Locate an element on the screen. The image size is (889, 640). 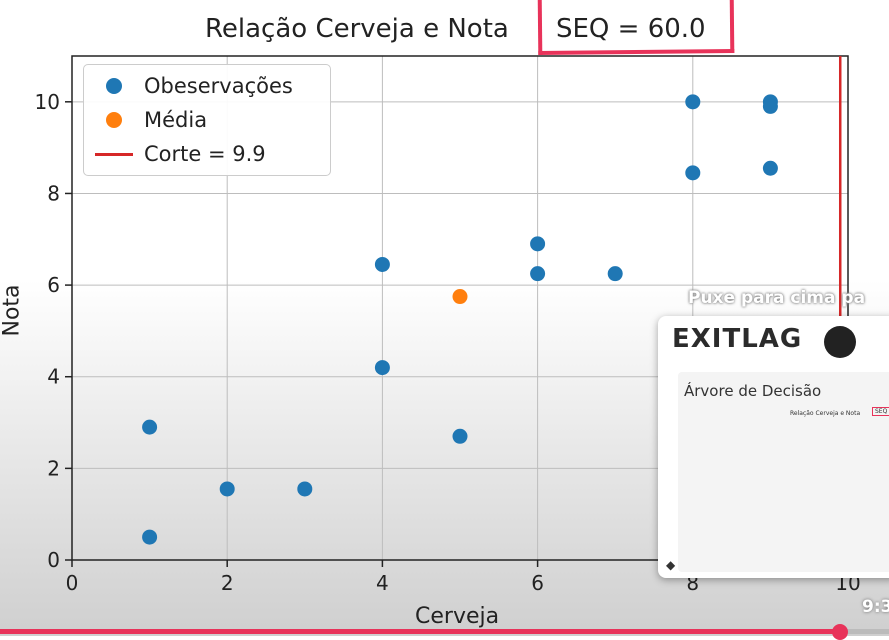
card-preview is located at coordinates (783, 472).